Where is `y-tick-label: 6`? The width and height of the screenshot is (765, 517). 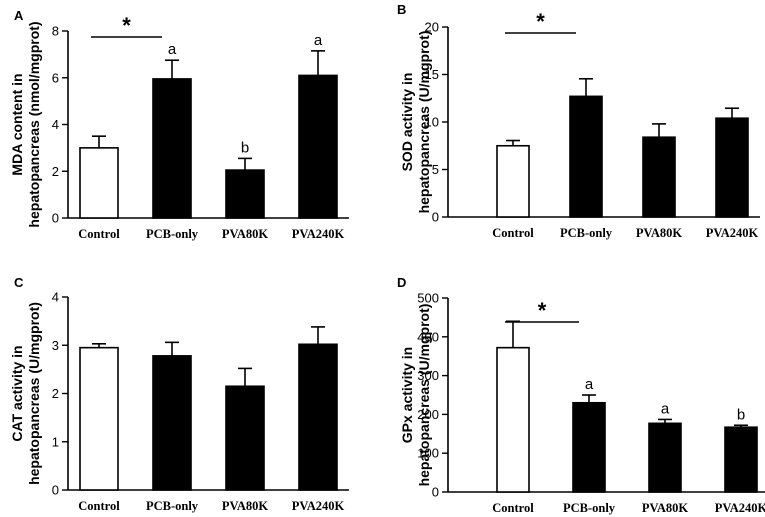 y-tick-label: 6 is located at coordinates (55, 77).